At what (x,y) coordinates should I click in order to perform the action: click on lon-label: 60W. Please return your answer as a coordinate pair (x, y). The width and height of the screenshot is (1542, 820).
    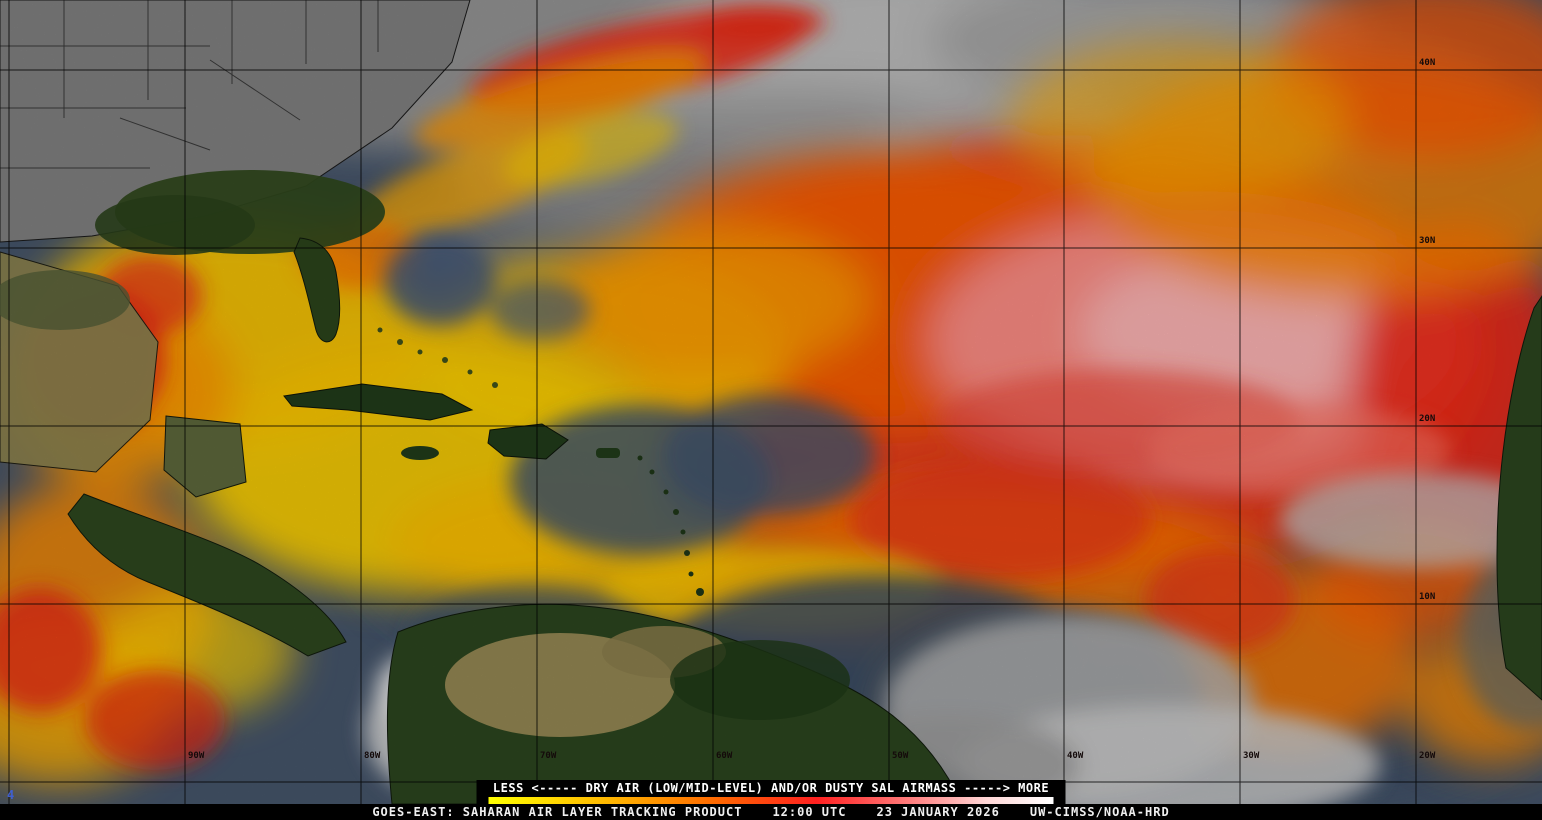
    Looking at the image, I should click on (724, 756).